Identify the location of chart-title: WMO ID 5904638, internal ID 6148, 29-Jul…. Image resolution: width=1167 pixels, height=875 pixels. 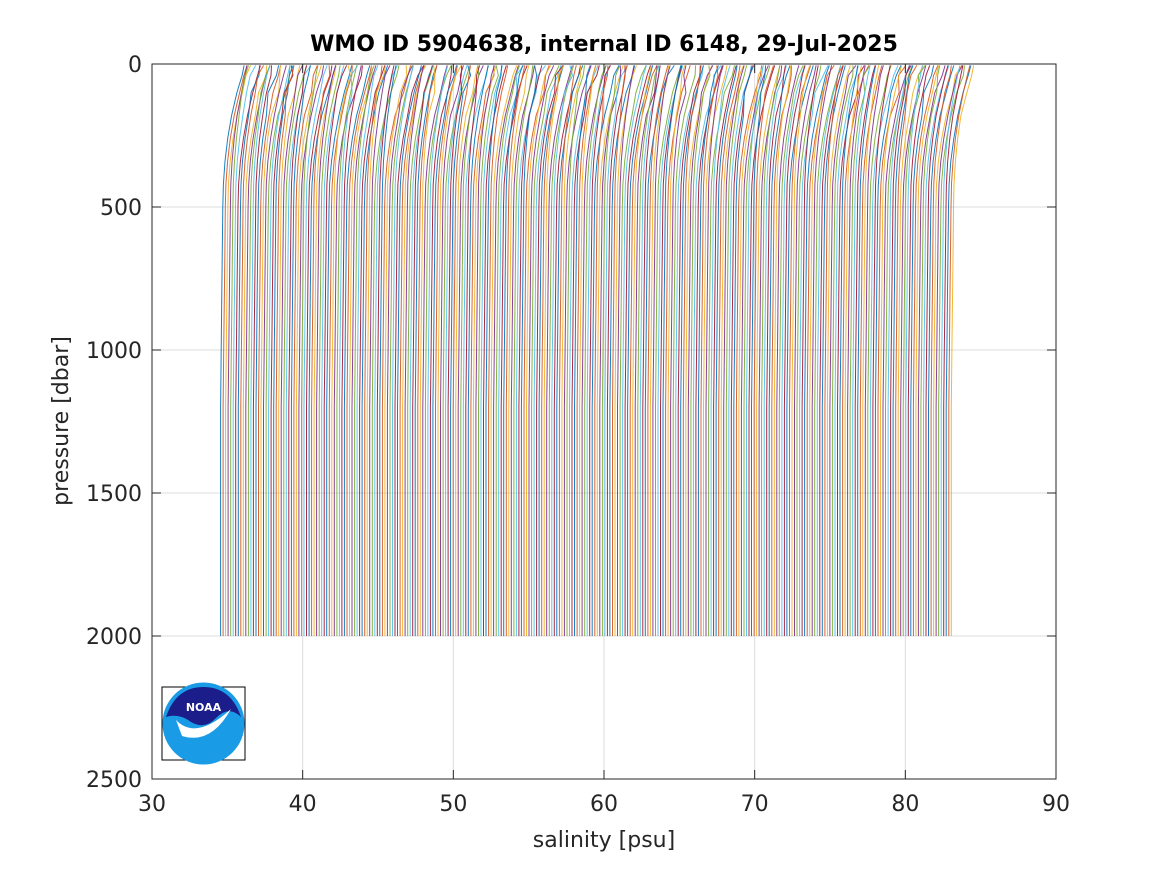
(604, 44).